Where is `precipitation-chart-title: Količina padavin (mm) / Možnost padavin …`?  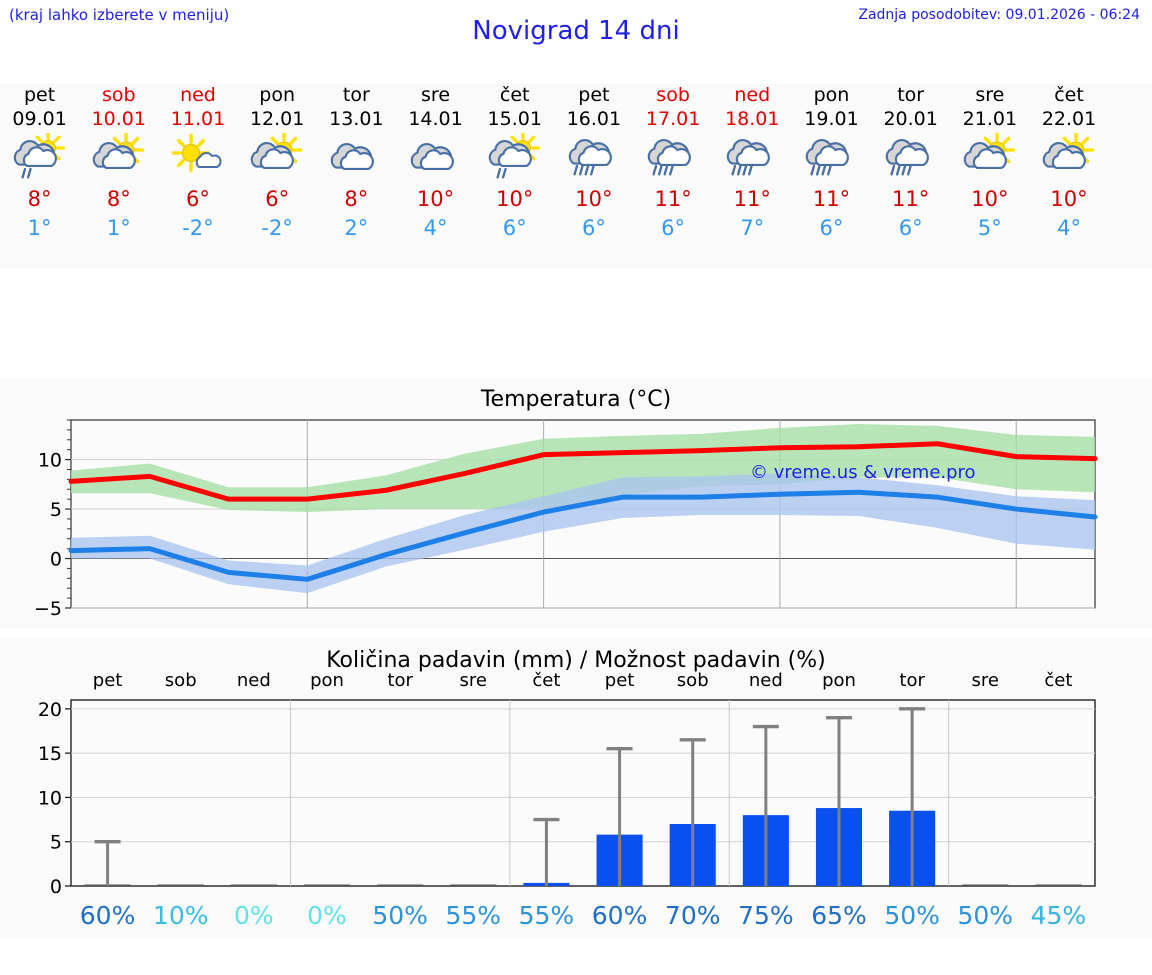 precipitation-chart-title: Količina padavin (mm) / Možnost padavin … is located at coordinates (576, 660).